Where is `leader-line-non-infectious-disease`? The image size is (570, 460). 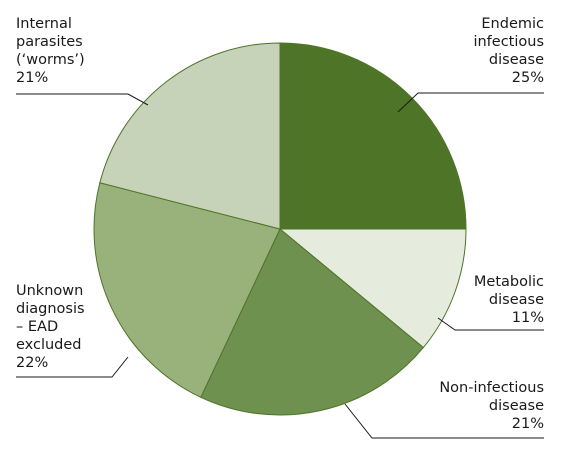 leader-line-non-infectious-disease is located at coordinates (444, 421).